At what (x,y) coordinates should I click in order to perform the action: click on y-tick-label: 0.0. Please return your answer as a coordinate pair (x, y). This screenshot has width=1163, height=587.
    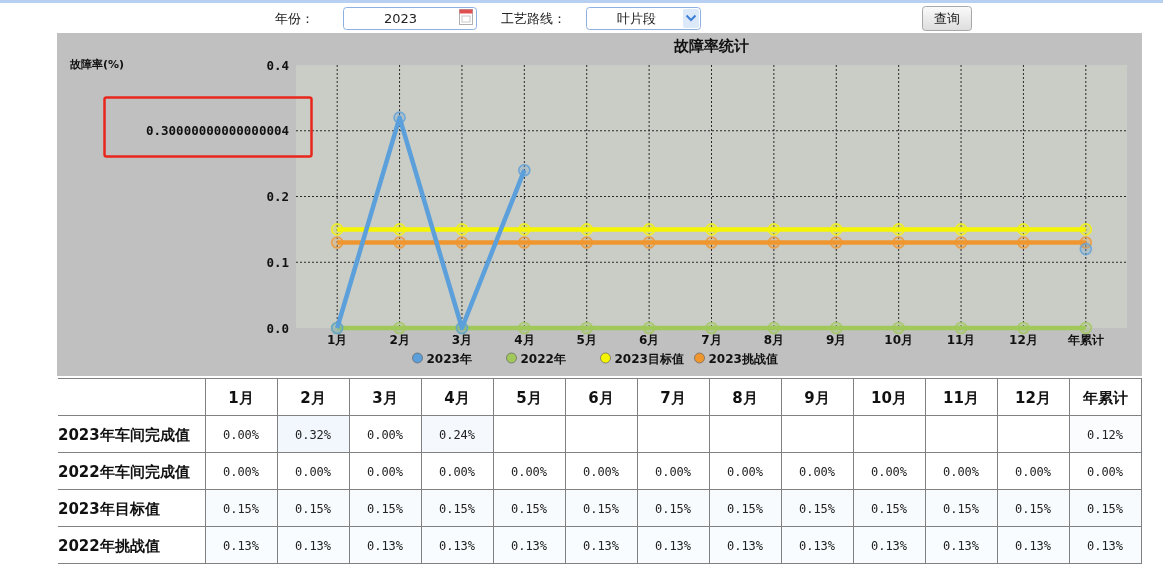
    Looking at the image, I should click on (277, 328).